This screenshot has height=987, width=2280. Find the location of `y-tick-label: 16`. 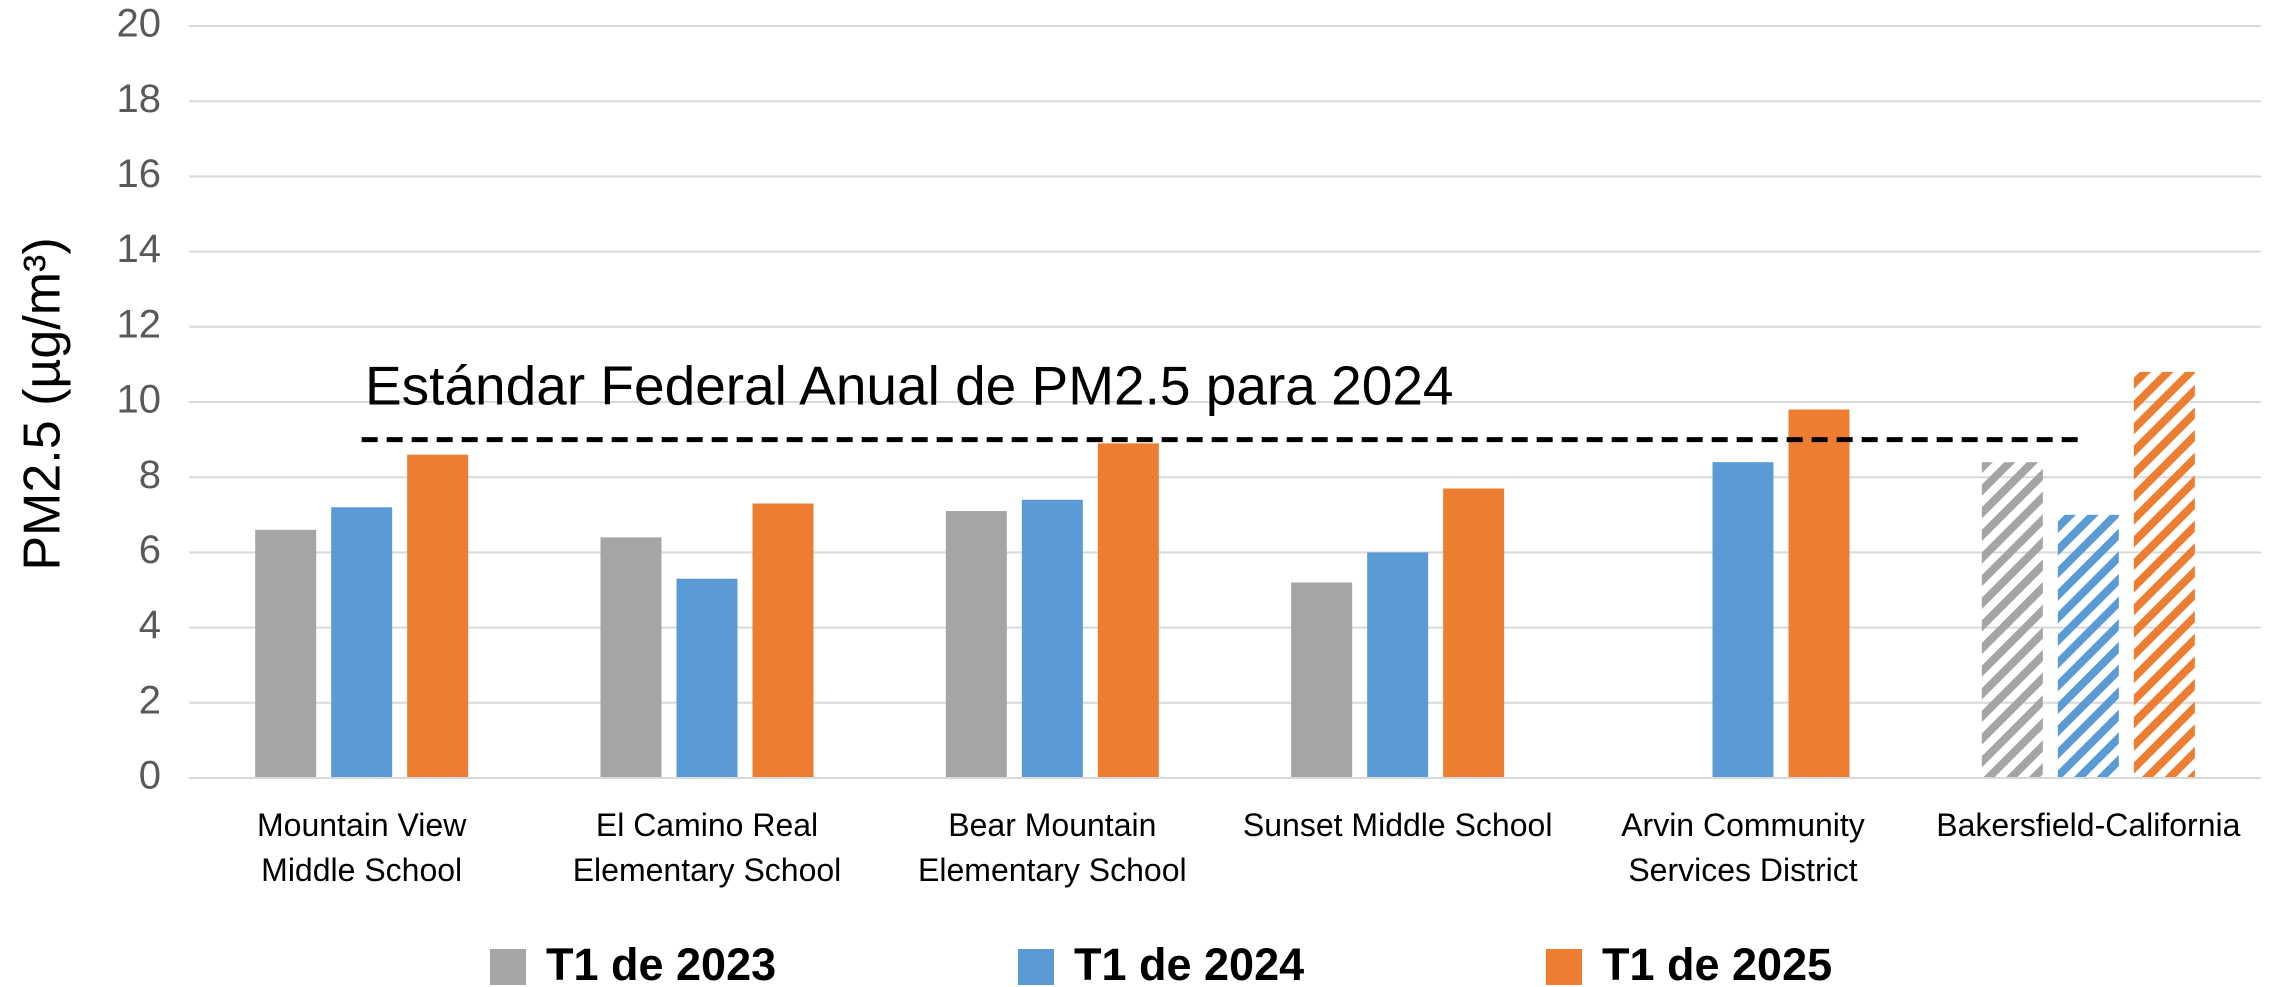

y-tick-label: 16 is located at coordinates (139, 174).